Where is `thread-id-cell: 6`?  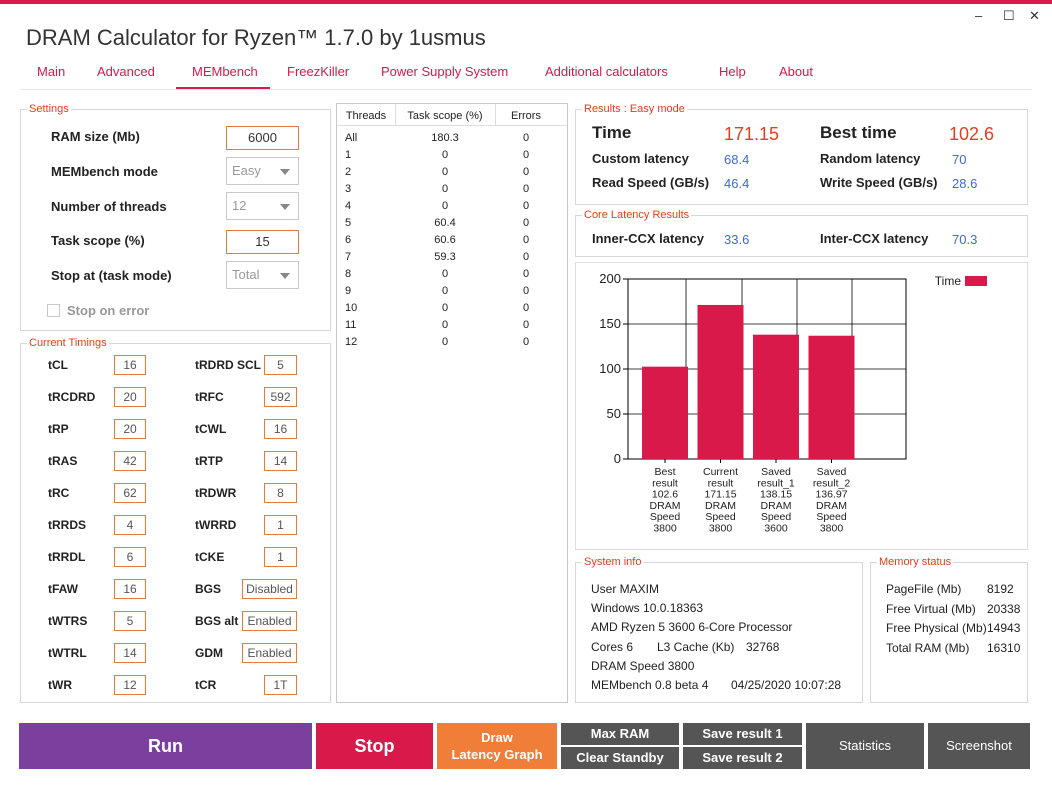
thread-id-cell: 6 is located at coordinates (348, 240).